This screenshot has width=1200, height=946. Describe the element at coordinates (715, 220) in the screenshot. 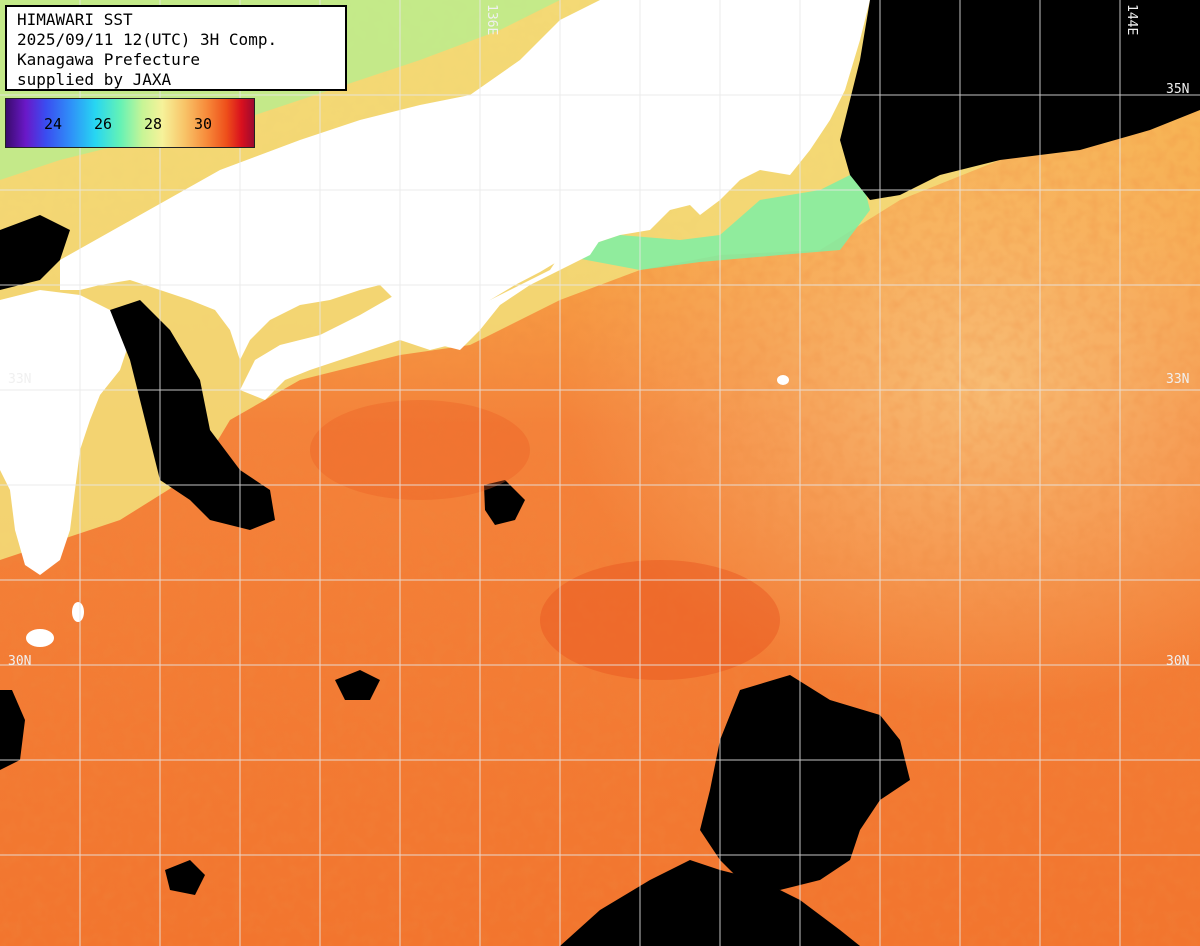

I see `coastal-green-band` at that location.